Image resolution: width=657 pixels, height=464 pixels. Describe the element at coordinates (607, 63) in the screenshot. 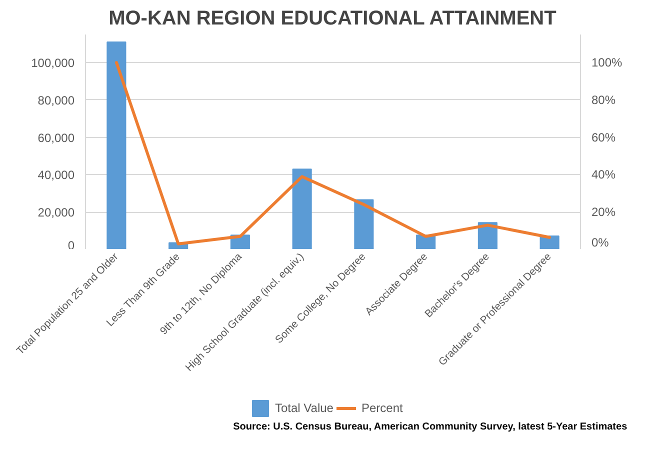

I see `y2-tick-label: 100%` at that location.